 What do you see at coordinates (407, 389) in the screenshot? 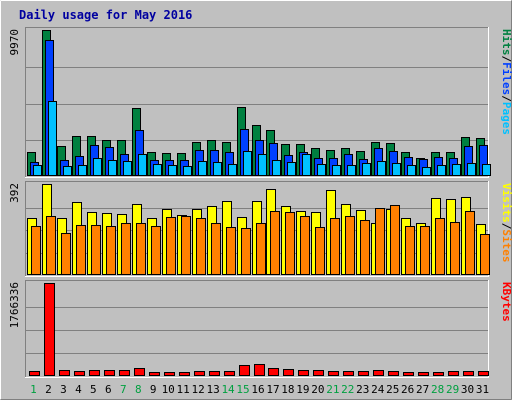
I see `day-label-26: 26` at bounding box center [407, 389].